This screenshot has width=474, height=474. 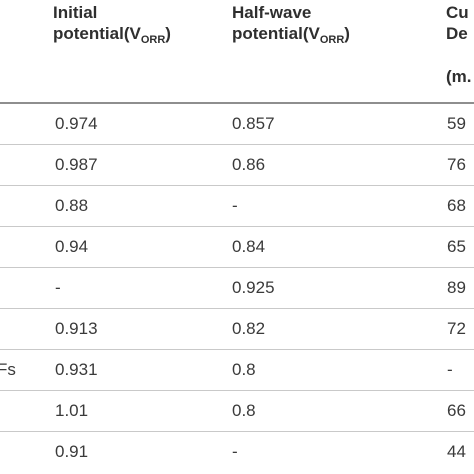 What do you see at coordinates (153, 40) in the screenshot?
I see `header-initial-subscript: ORR` at bounding box center [153, 40].